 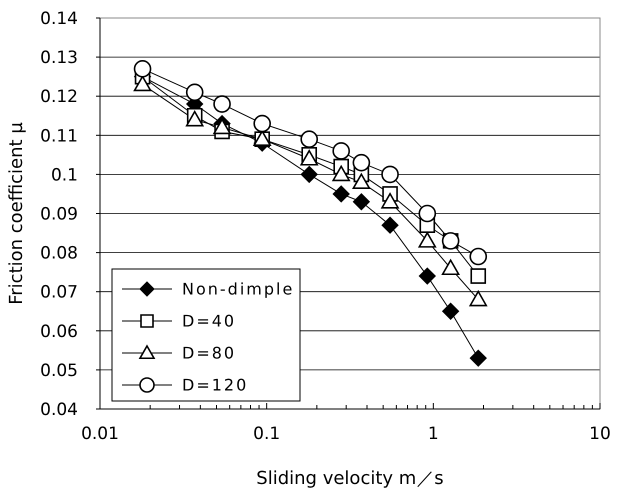 What do you see at coordinates (59, 410) in the screenshot?
I see `y-tick-label: 0.04` at bounding box center [59, 410].